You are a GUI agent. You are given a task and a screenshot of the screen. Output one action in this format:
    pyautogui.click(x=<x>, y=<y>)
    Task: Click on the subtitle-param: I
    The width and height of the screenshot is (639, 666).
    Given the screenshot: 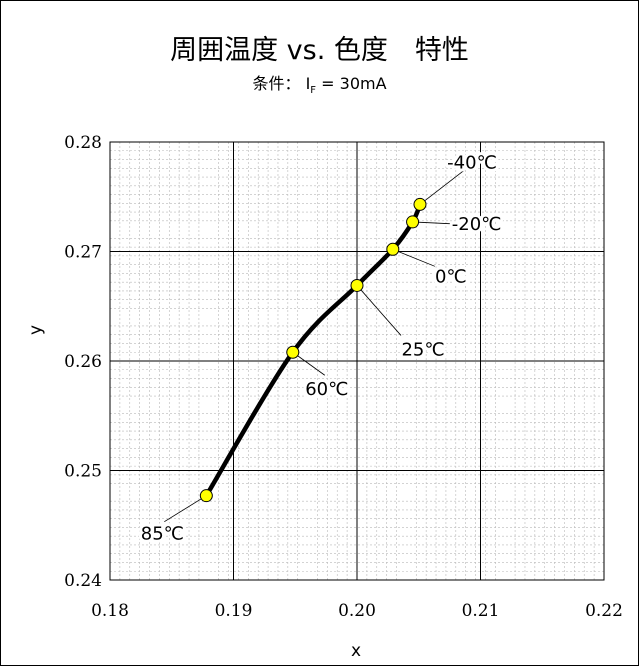 What is the action you would take?
    pyautogui.click(x=308, y=83)
    